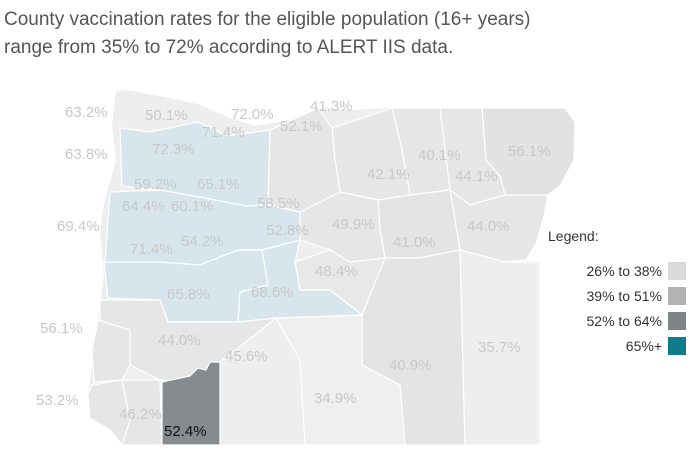 This screenshot has height=465, width=693. Describe the element at coordinates (192, 206) in the screenshot. I see `label-marion: 60.1%` at that location.